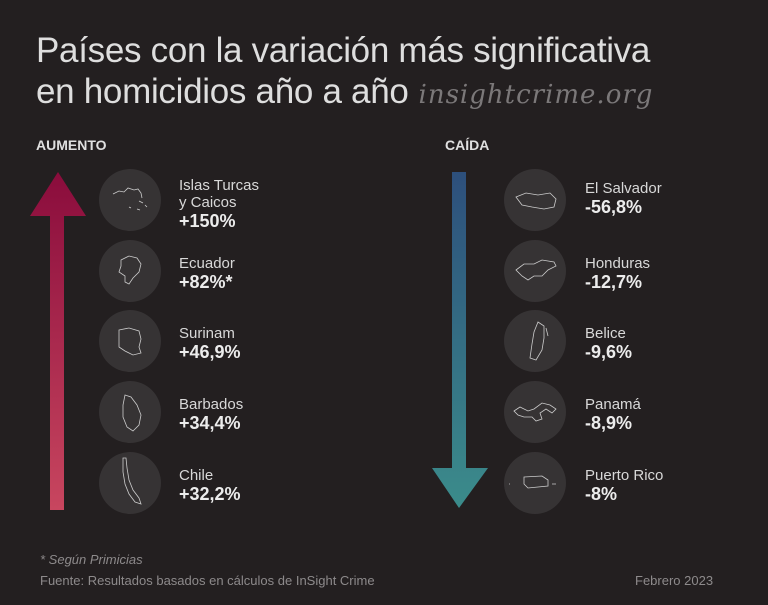  What do you see at coordinates (535, 200) in the screenshot?
I see `map-el-salvador-icon` at bounding box center [535, 200].